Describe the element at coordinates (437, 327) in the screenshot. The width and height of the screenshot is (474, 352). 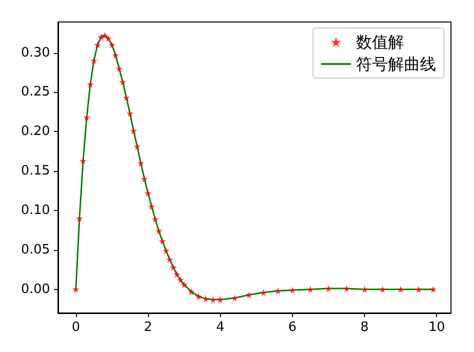
I see `x-tick-label: 10` at that location.